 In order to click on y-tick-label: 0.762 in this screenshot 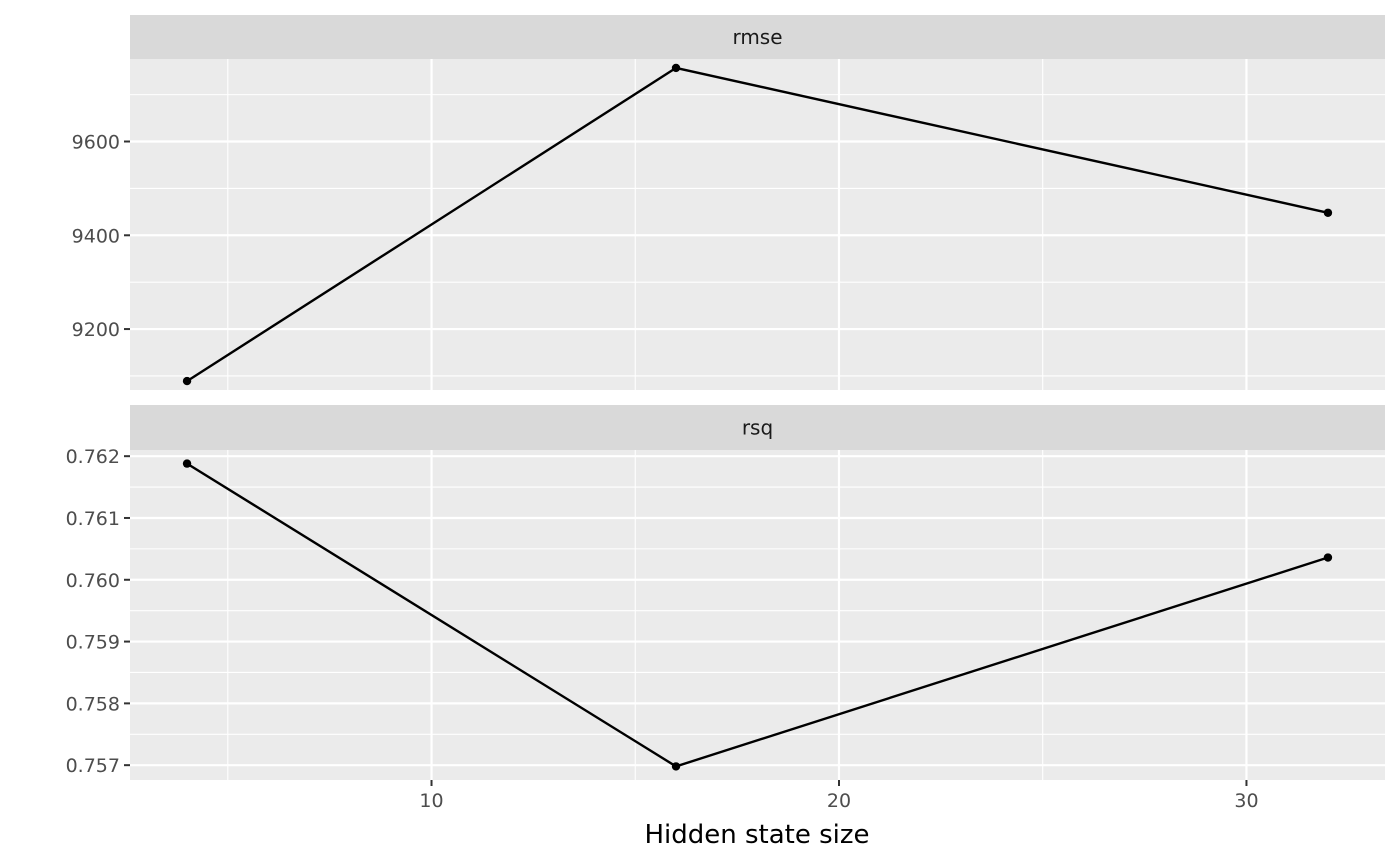, I will do `click(93, 457)`.